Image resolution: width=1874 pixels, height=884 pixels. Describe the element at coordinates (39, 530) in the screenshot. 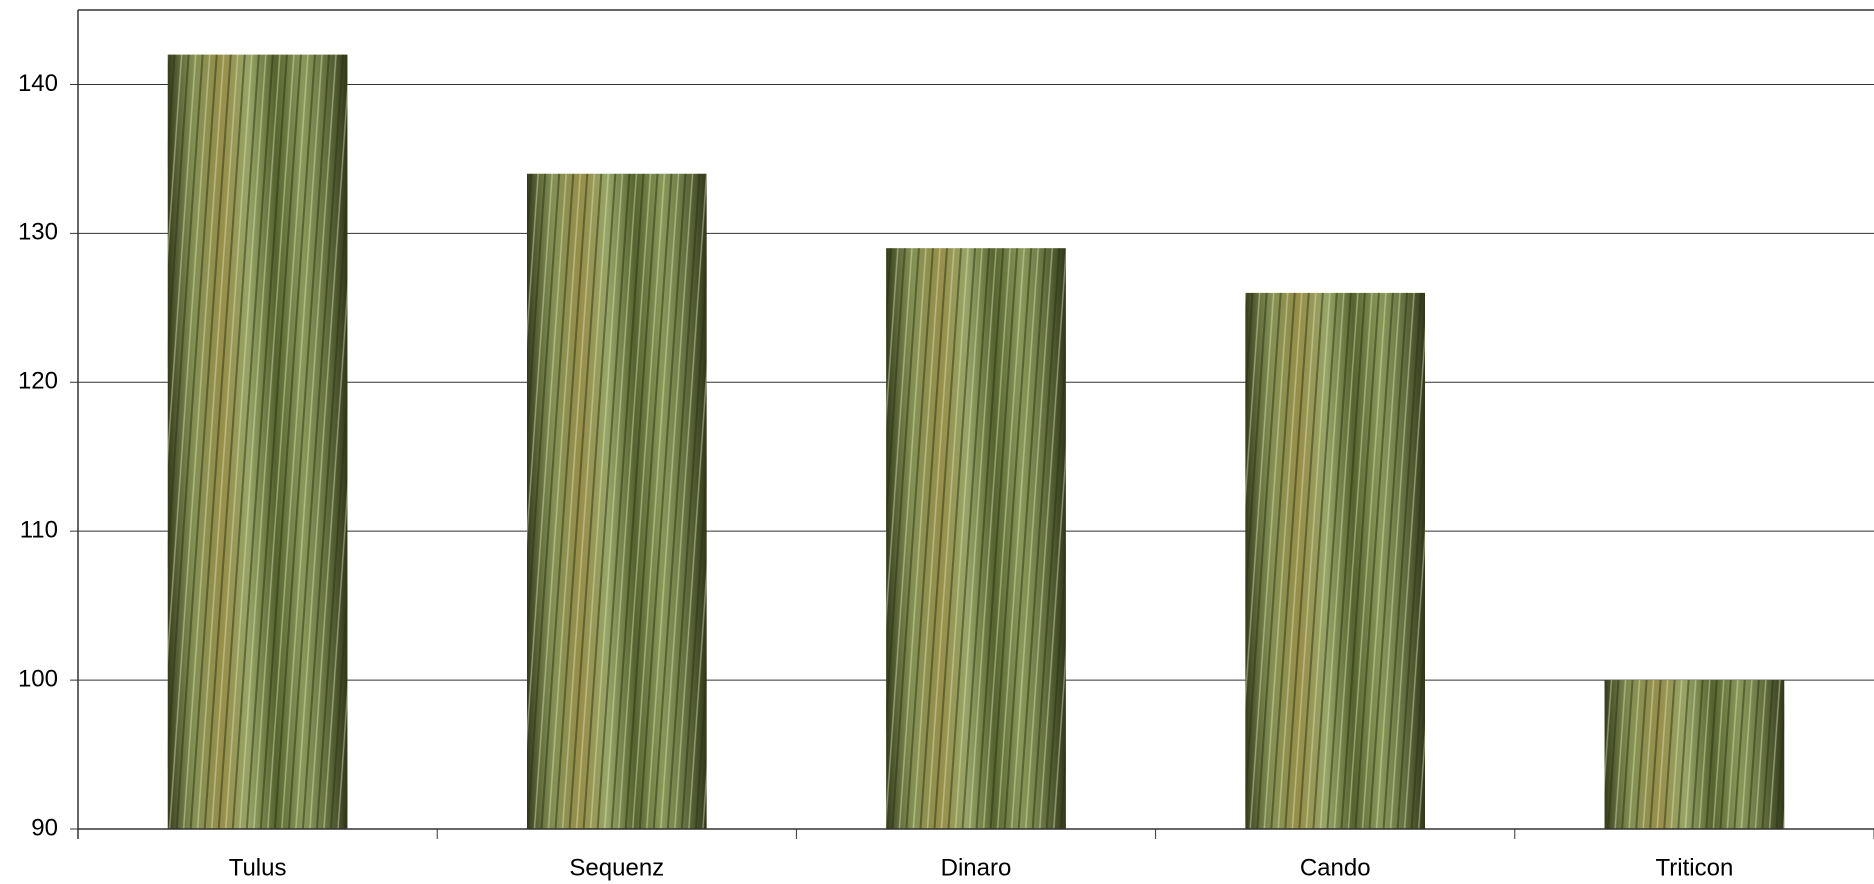

I see `y-tick-label: 110` at that location.